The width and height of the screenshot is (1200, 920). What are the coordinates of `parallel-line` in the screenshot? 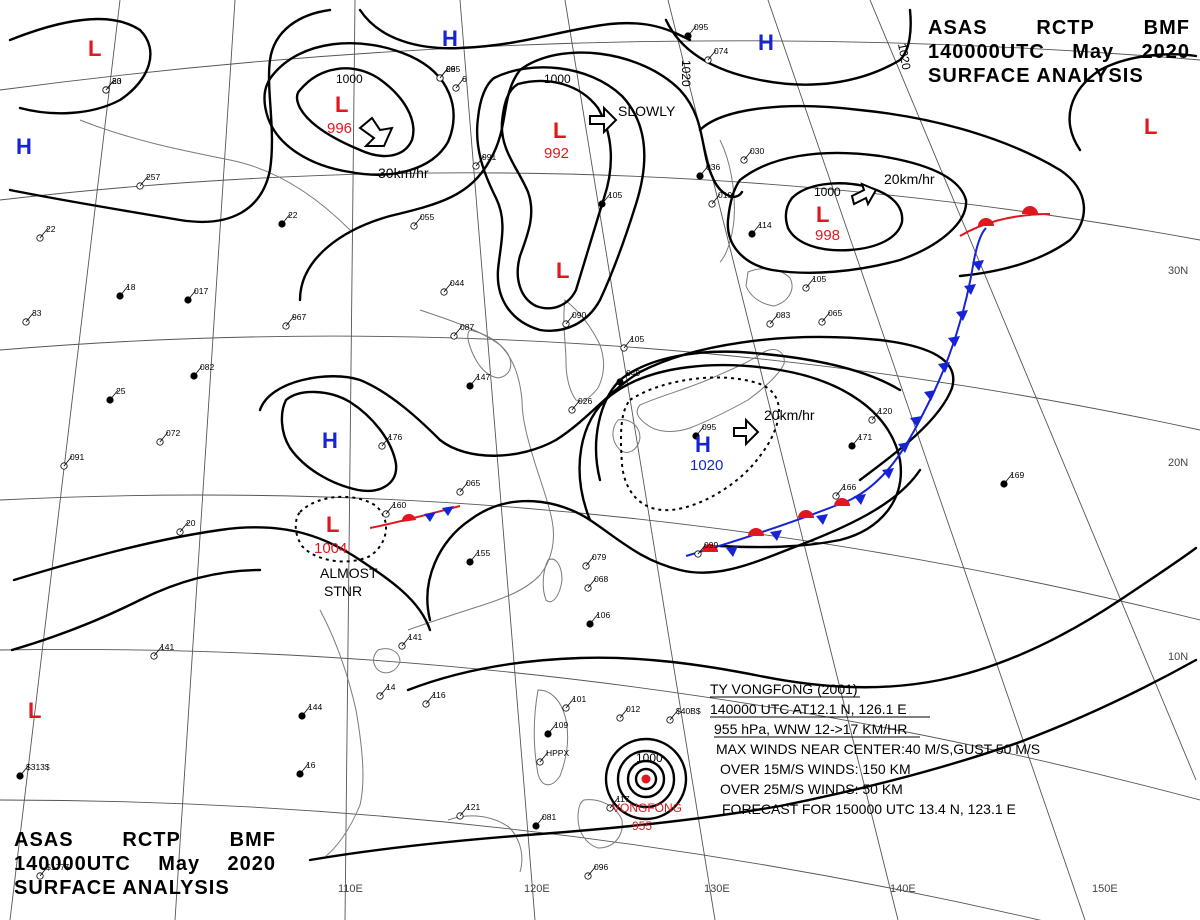 It's located at (600, 557).